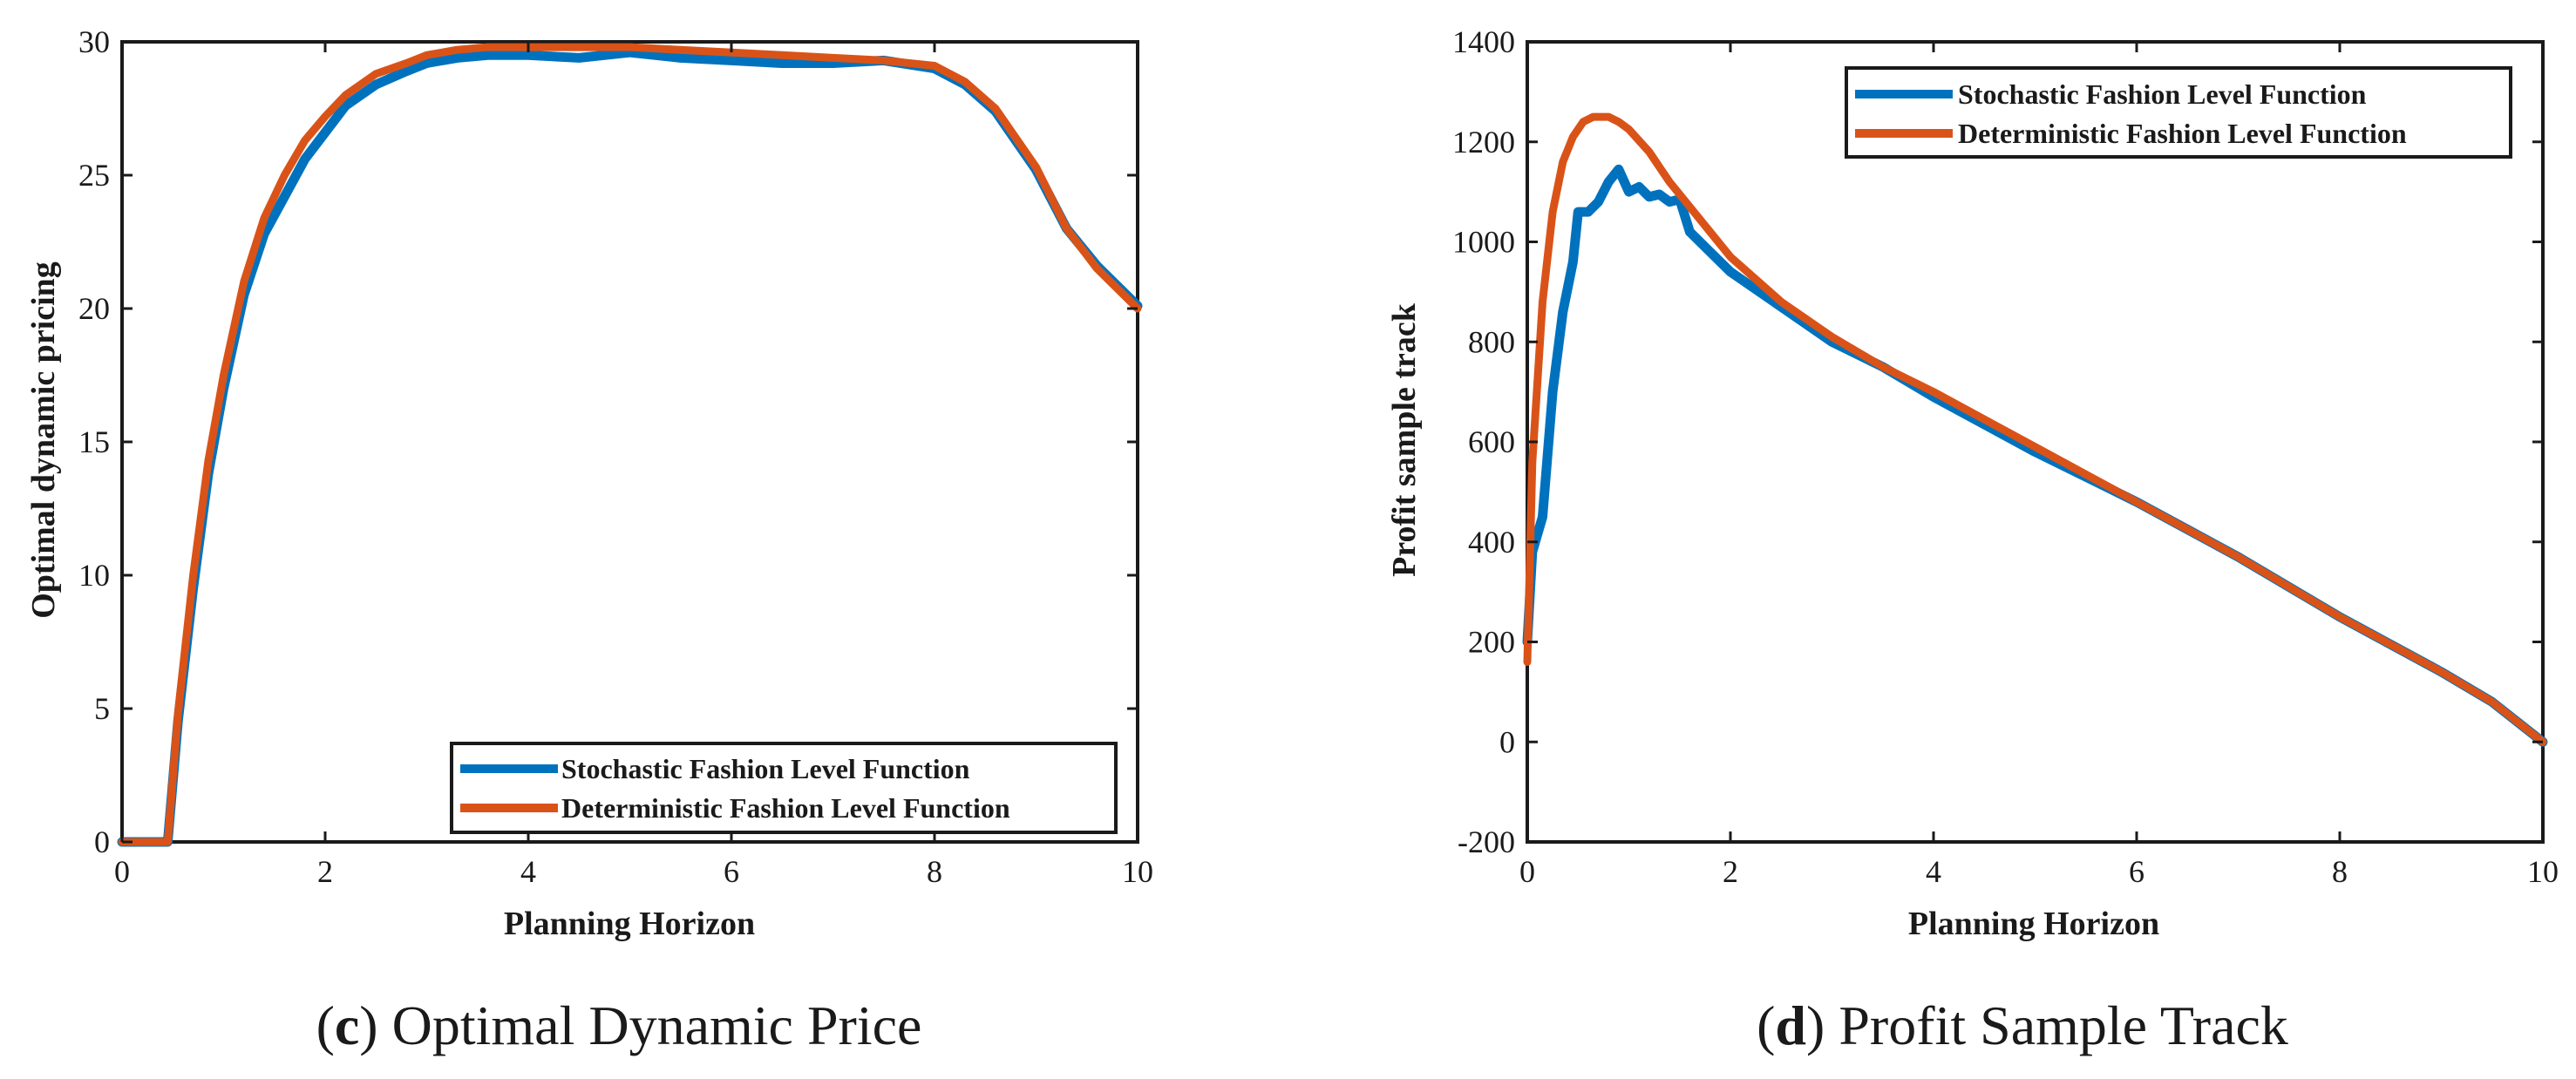  Describe the element at coordinates (1790, 1025) in the screenshot. I see `caption-letter-d: d` at that location.